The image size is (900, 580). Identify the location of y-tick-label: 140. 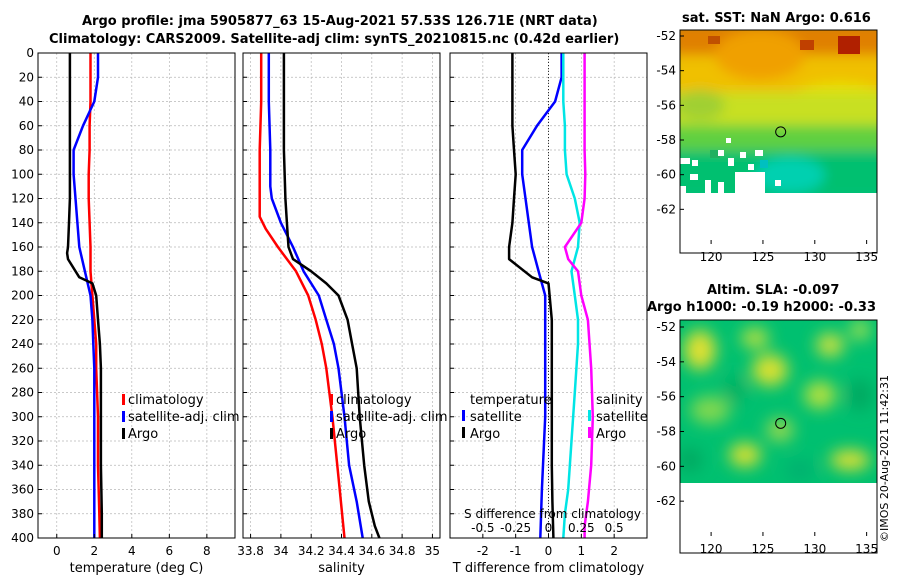
(22, 223).